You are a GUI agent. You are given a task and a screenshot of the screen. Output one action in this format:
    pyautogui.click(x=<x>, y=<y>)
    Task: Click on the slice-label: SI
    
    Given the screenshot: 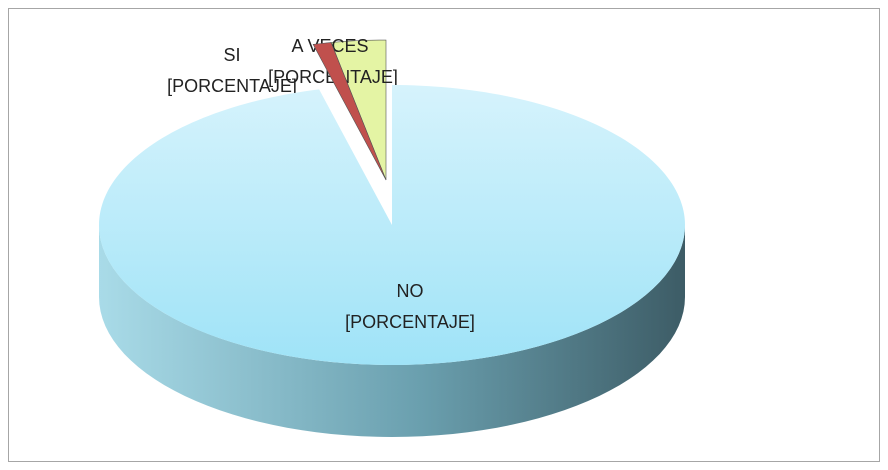 What is the action you would take?
    pyautogui.click(x=231, y=55)
    